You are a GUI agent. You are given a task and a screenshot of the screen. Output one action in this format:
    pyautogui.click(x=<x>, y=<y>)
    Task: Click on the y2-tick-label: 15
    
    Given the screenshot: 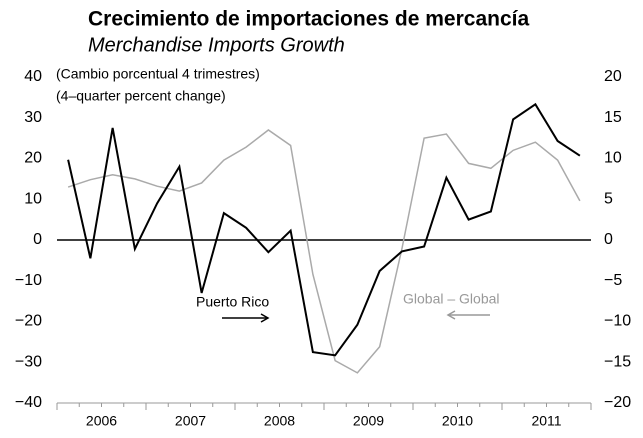 What is the action you would take?
    pyautogui.click(x=613, y=117)
    